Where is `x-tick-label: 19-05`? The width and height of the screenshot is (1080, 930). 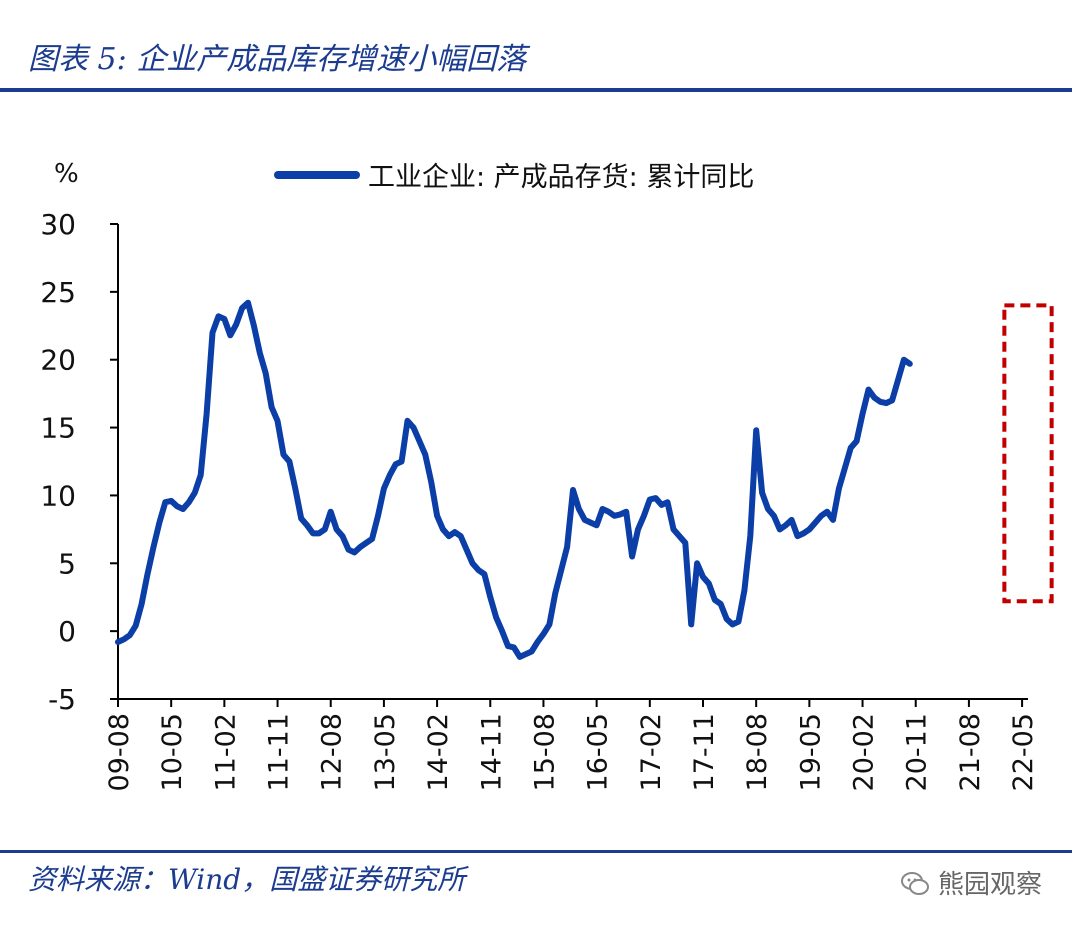
x-tick-label: 19-05 is located at coordinates (810, 752).